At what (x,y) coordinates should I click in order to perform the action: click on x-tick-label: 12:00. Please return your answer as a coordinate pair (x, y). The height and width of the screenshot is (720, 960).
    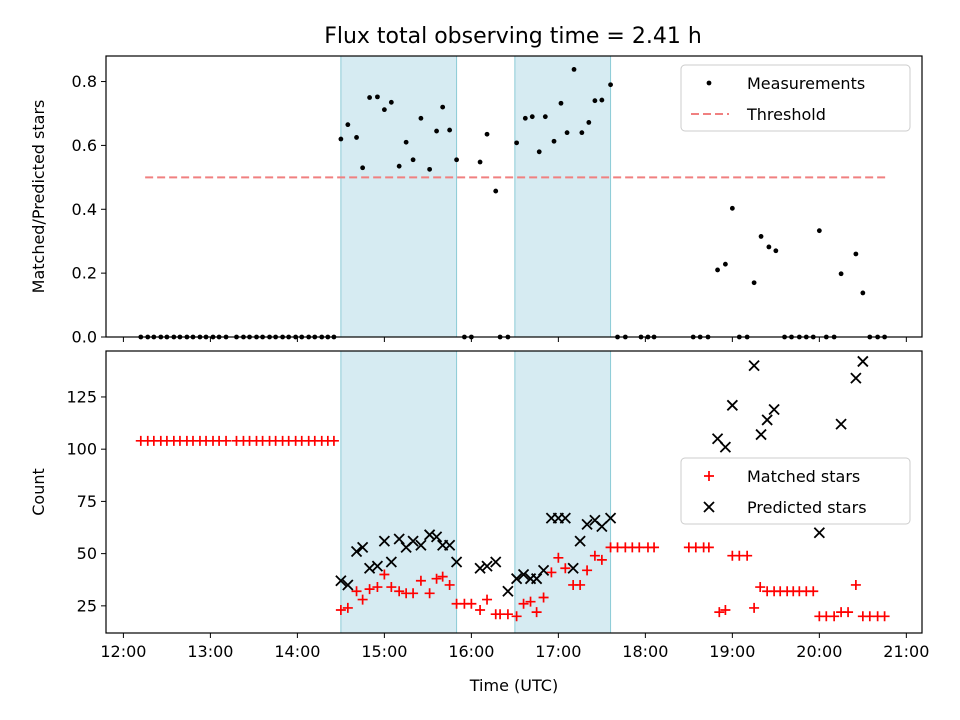
    Looking at the image, I should click on (123, 651).